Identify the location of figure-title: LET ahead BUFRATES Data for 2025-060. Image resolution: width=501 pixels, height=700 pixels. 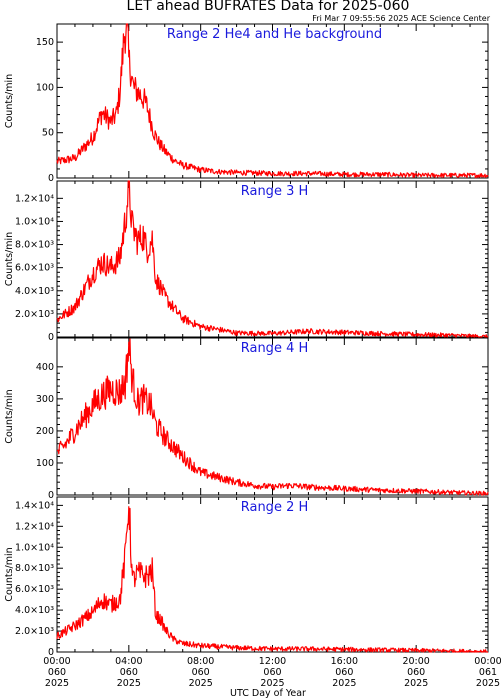
(268, 7).